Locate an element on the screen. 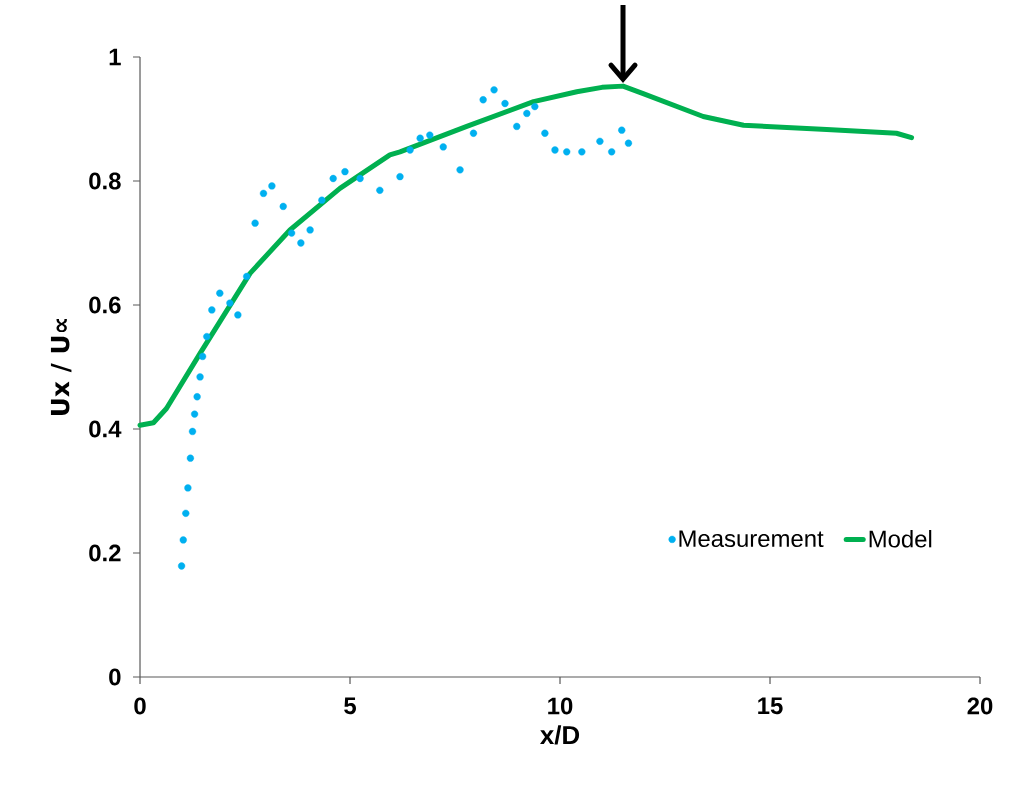  y-tick-label: 0.2 is located at coordinates (105, 553).